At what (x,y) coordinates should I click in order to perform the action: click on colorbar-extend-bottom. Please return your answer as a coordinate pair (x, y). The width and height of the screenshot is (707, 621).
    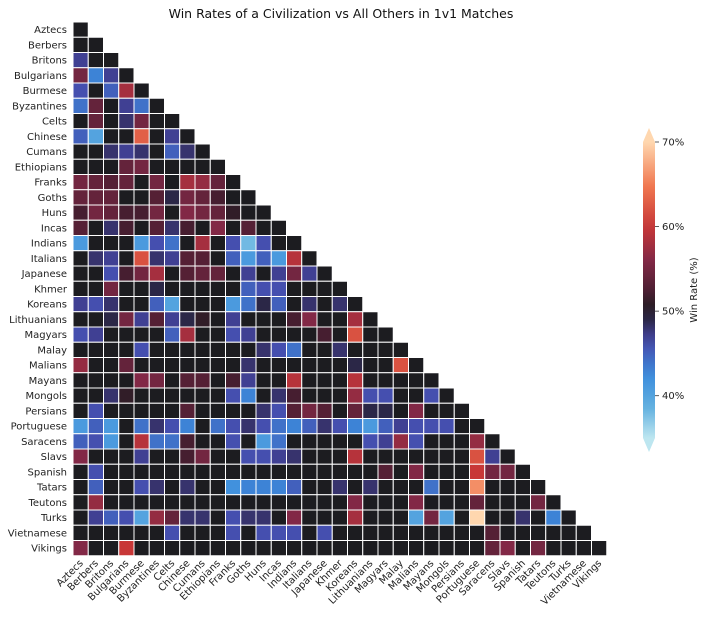
    Looking at the image, I should click on (649, 445).